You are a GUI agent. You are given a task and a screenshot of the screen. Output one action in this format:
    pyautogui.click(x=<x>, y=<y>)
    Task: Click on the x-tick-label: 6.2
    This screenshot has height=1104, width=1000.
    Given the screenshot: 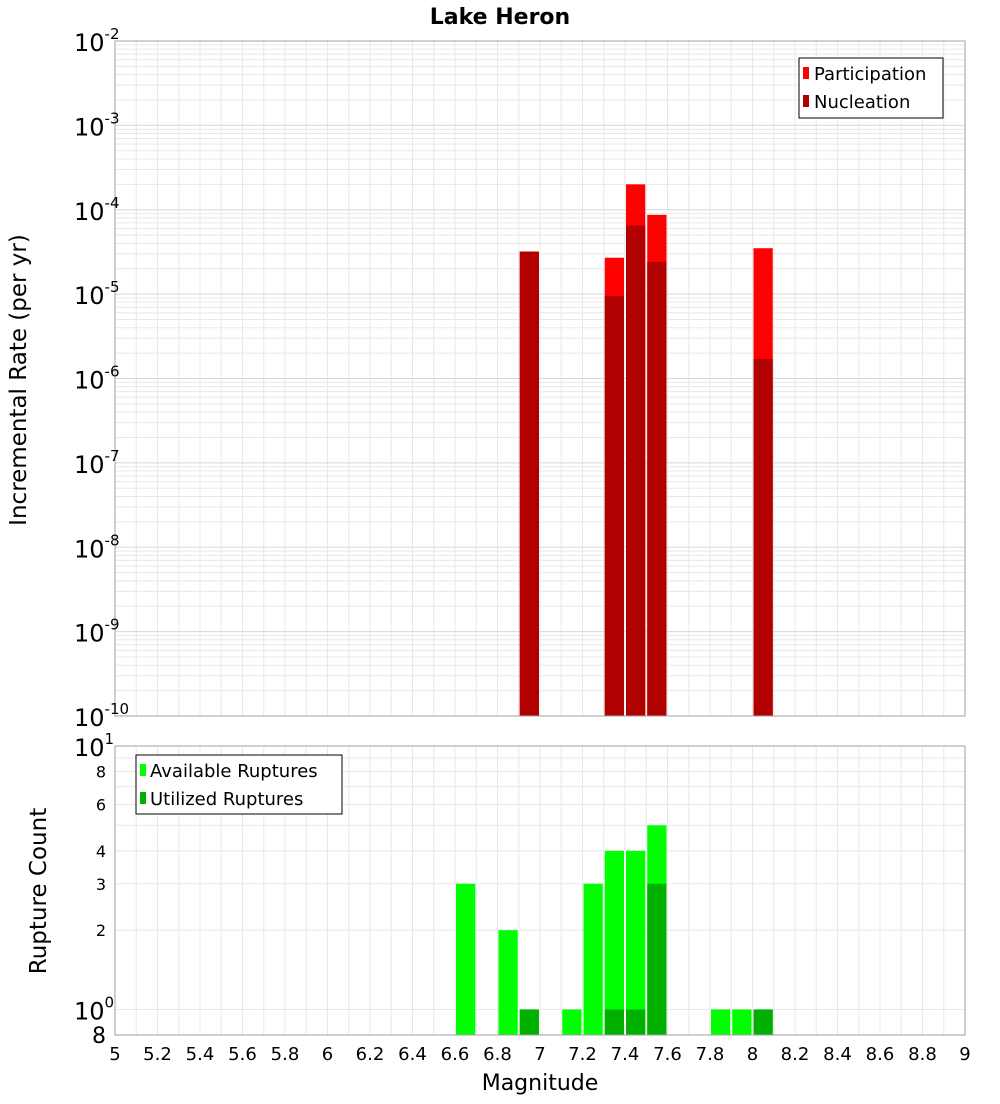 What is the action you would take?
    pyautogui.click(x=370, y=1054)
    